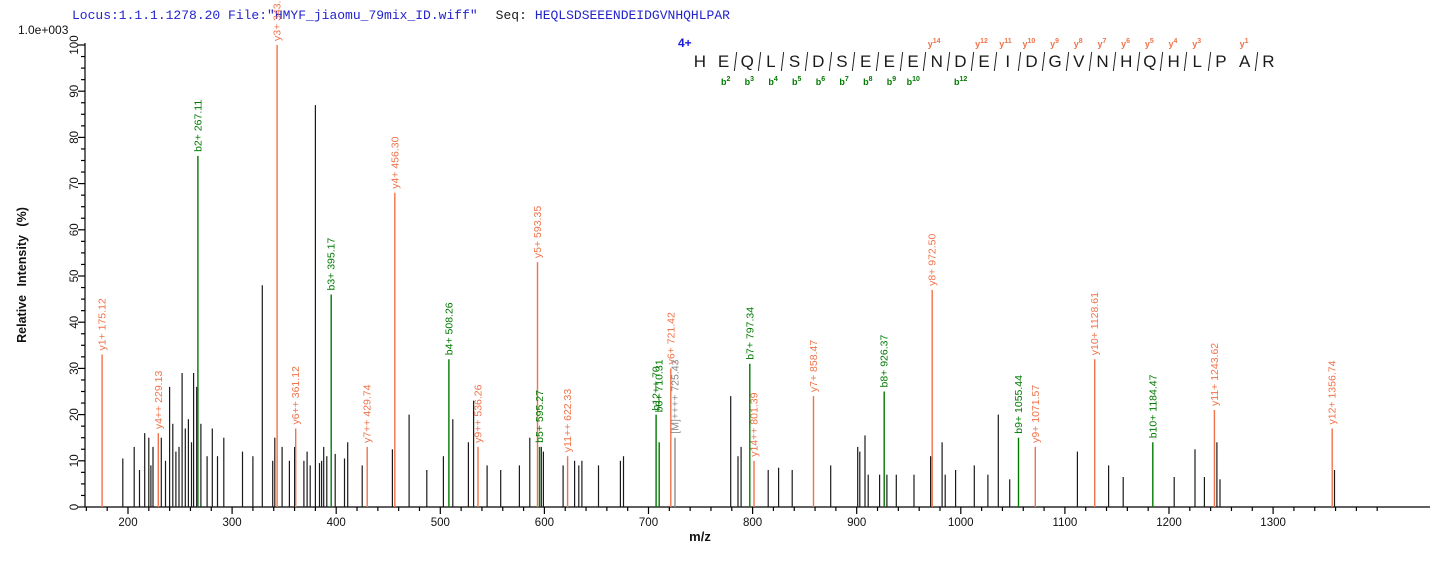  Describe the element at coordinates (891, 81) in the screenshot. I see `b-ion-label: b9` at that location.